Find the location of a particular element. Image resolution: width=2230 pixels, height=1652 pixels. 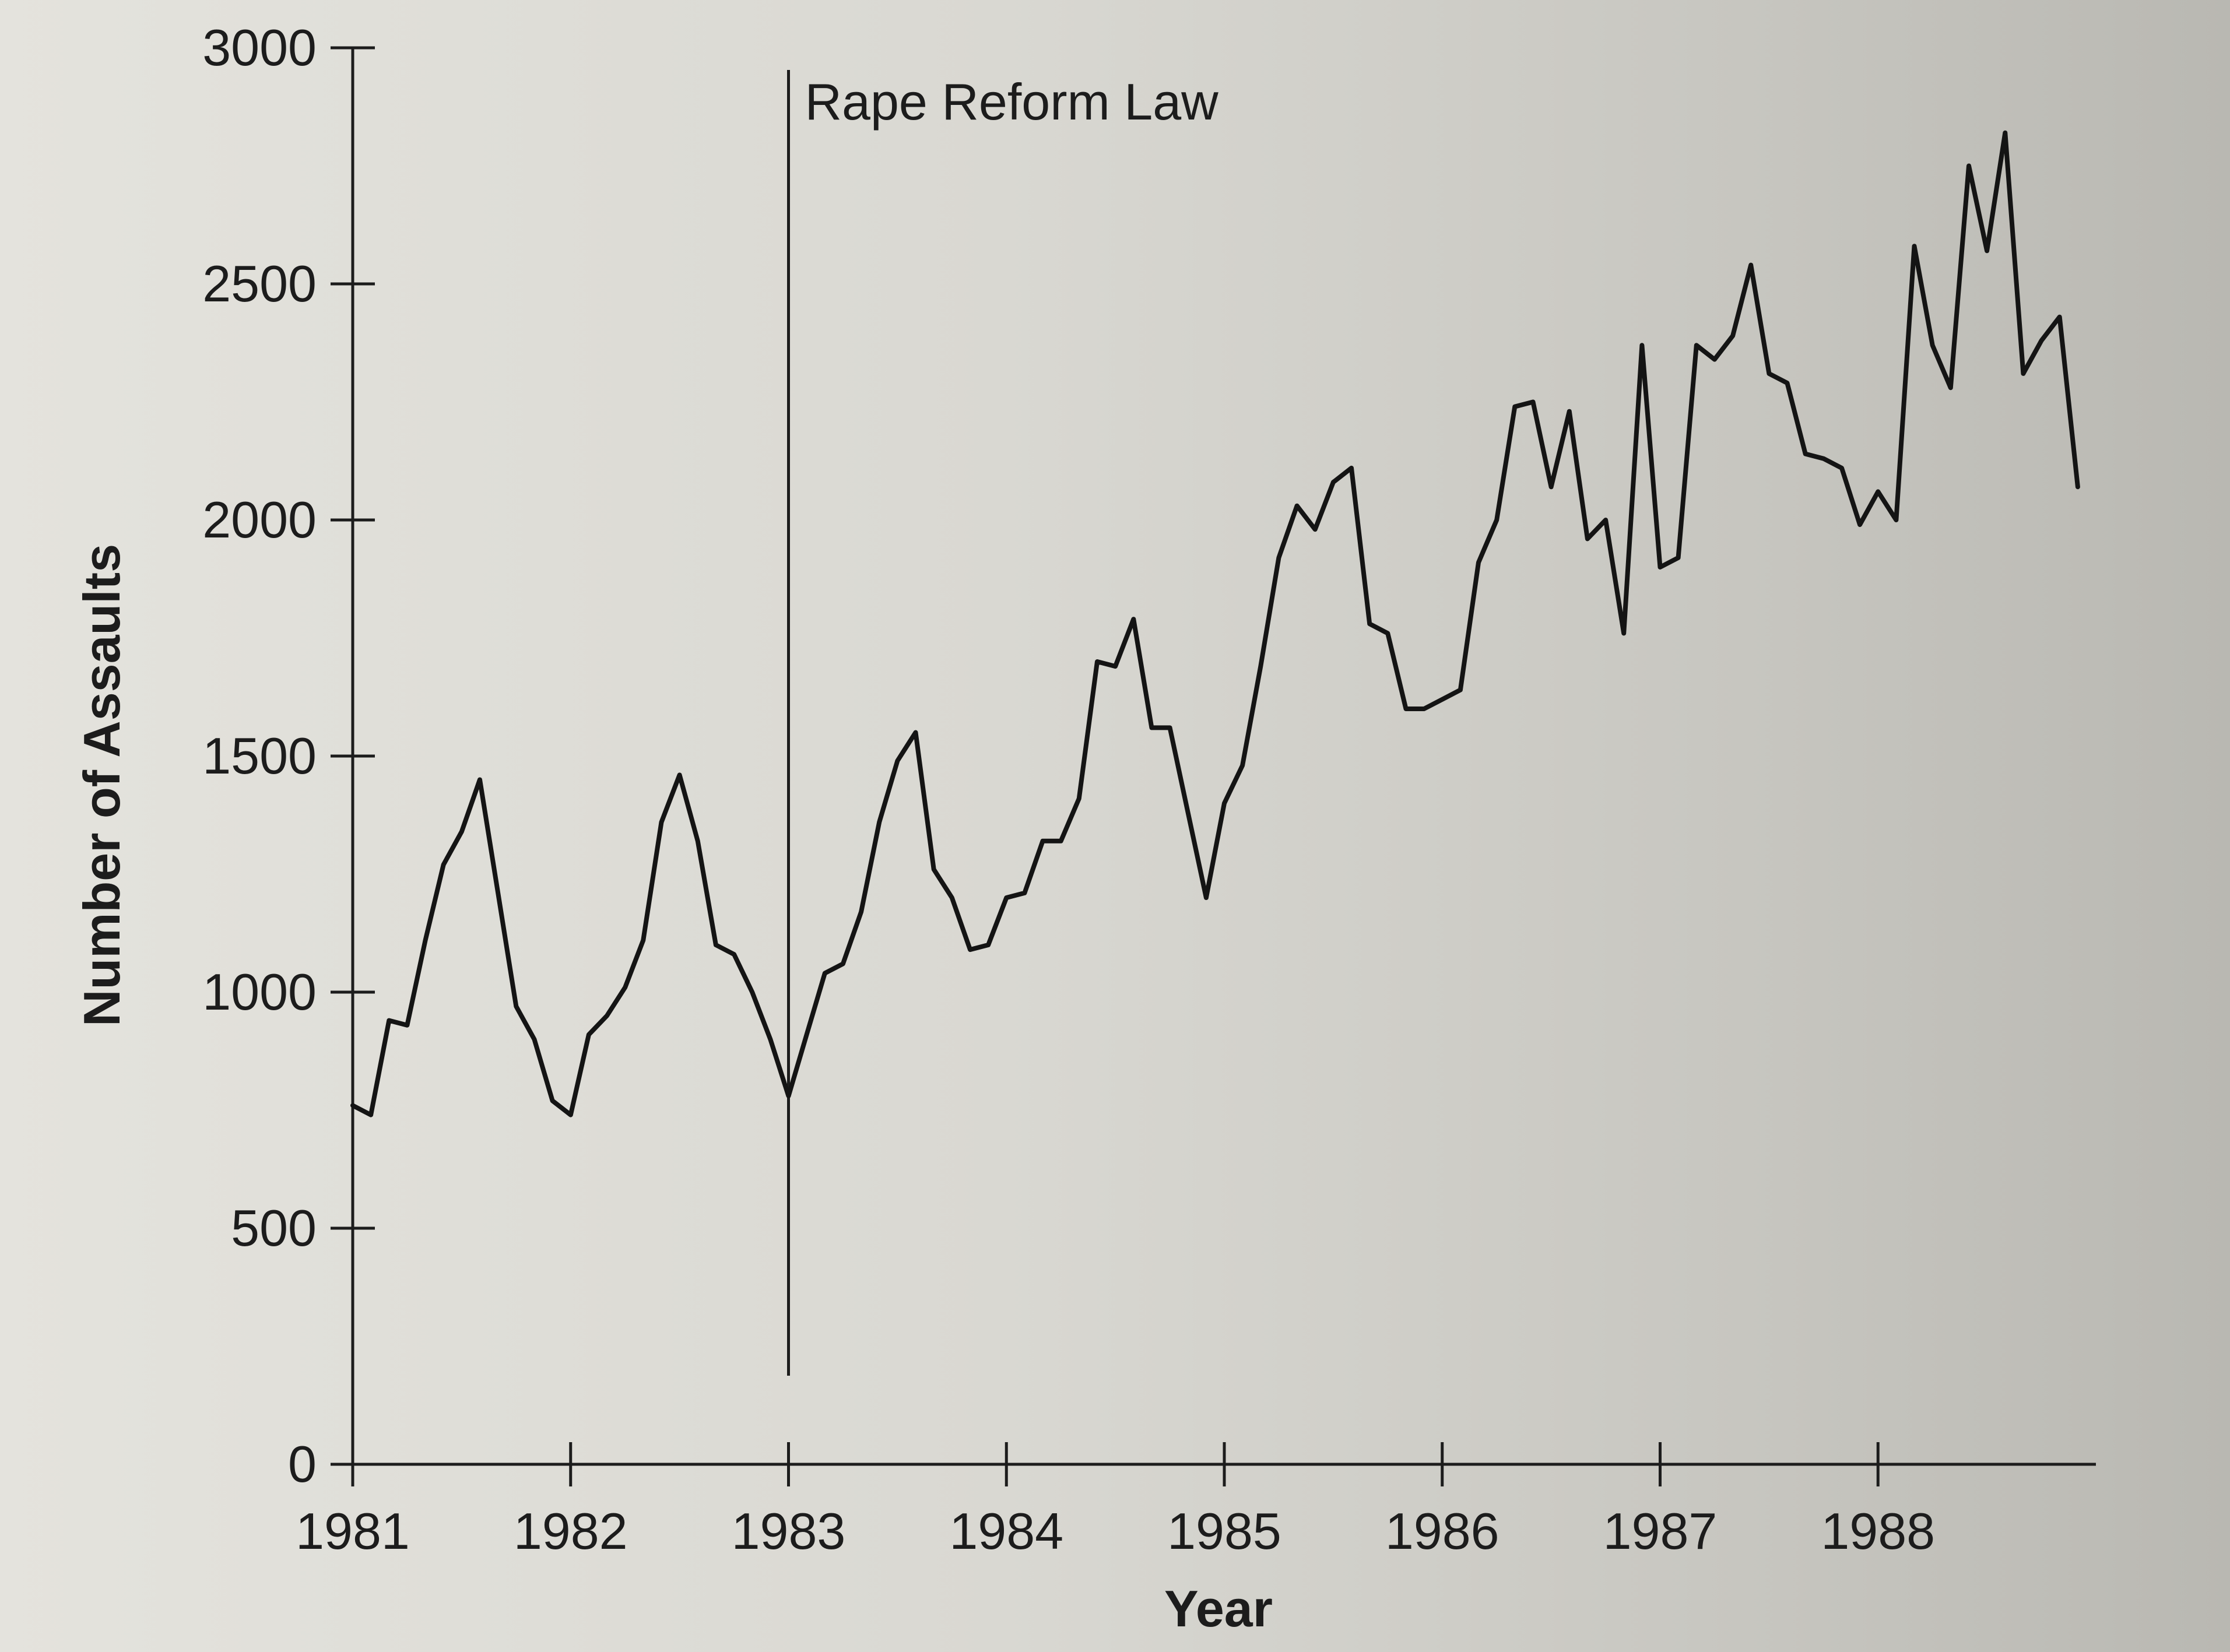

y-axis-title: Number of Assaults is located at coordinates (102, 785).